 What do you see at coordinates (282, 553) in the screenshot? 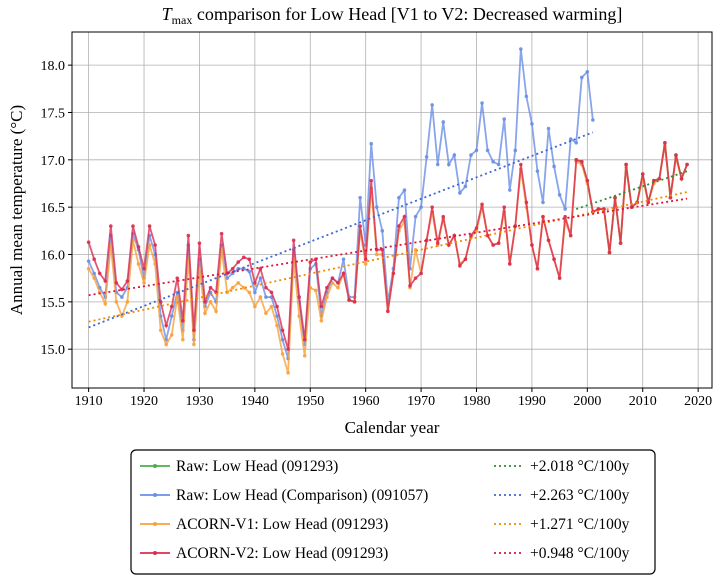
I see `legend-label: ACORN-V2: Low Head (091293)` at bounding box center [282, 553].